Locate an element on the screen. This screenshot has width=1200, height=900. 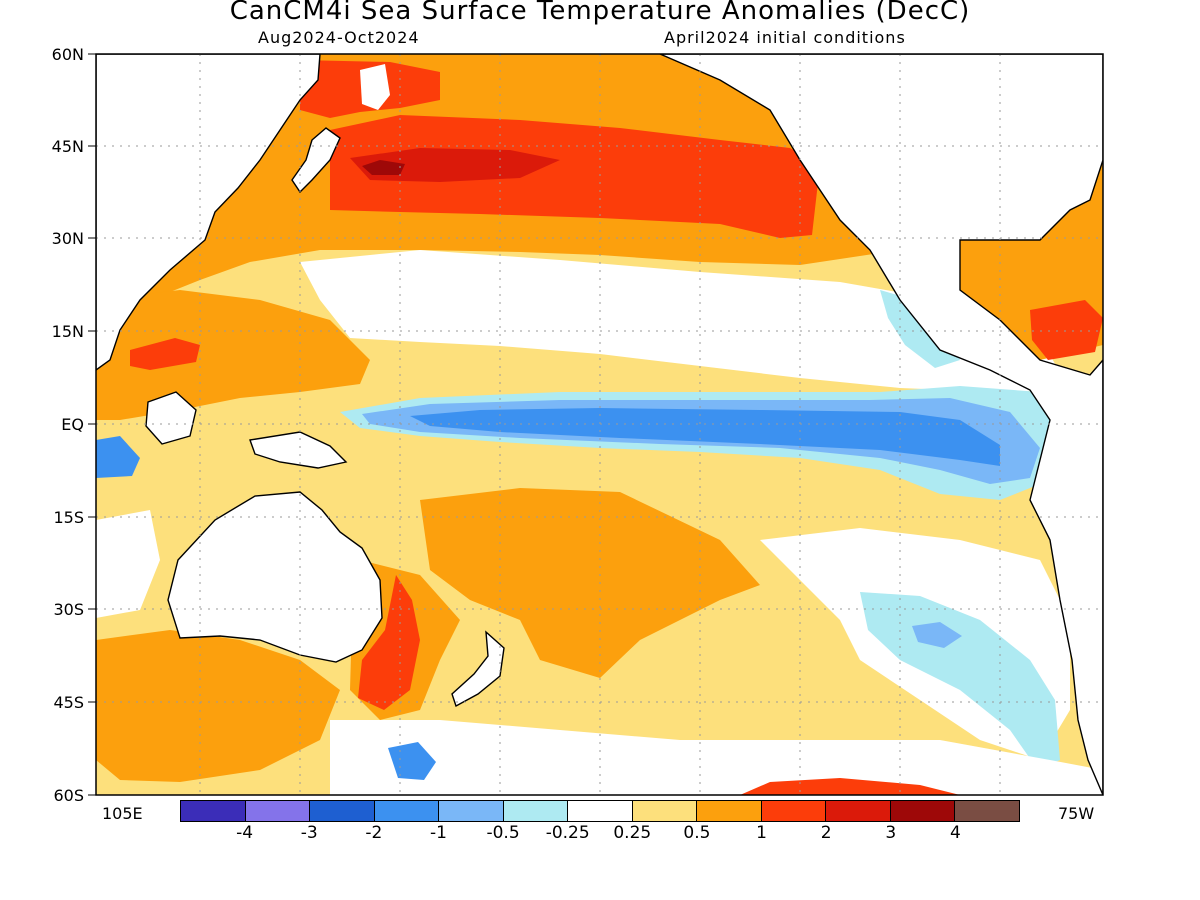
anomaly-region-south-pacific-lightblue is located at coordinates (937, 635).